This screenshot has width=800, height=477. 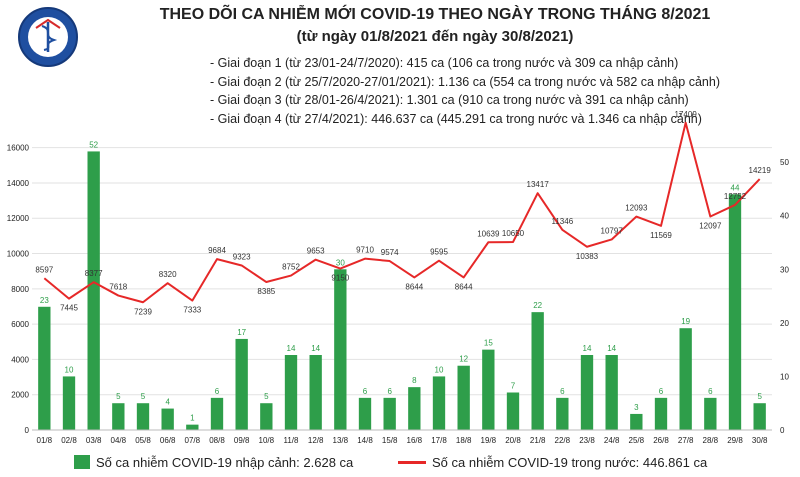 What do you see at coordinates (225, 462) in the screenshot?
I see `legend-bar-label: Số ca nhiễm COVID-19 nhập cảnh: 2.628 ca` at bounding box center [225, 462].